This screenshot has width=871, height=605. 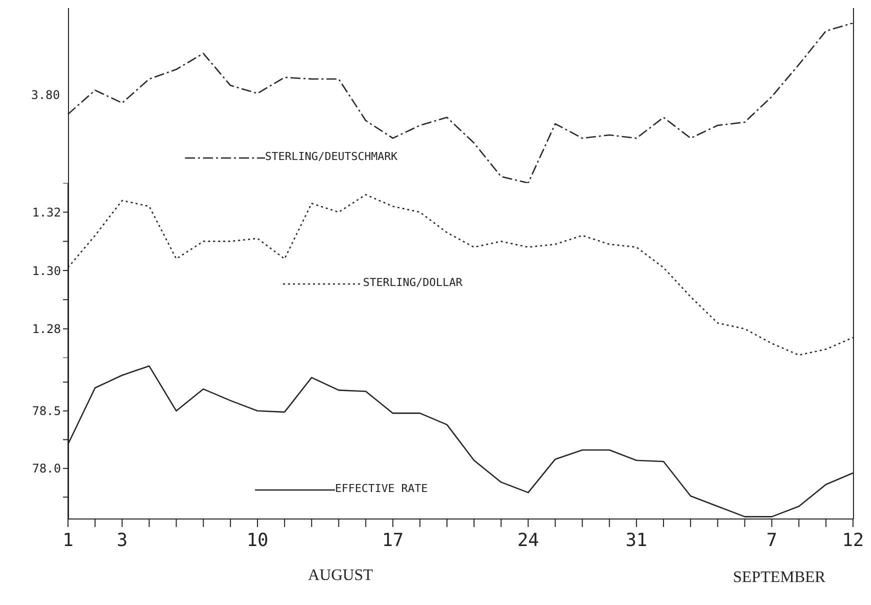 What do you see at coordinates (257, 540) in the screenshot?
I see `x-tick-label: 10` at bounding box center [257, 540].